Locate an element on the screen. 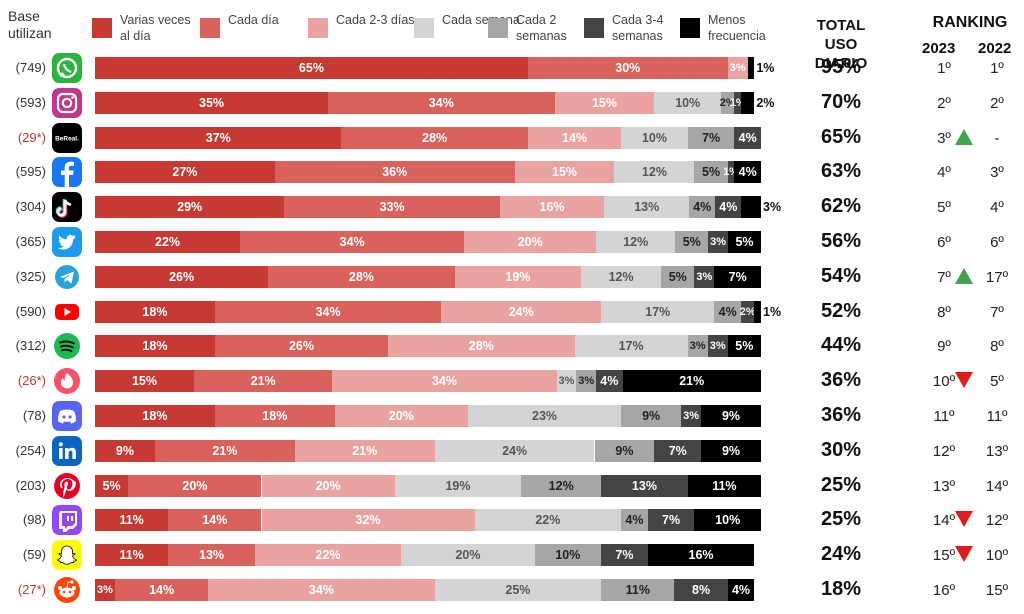 The width and height of the screenshot is (1024, 614). bar-segment-label: 7% is located at coordinates (711, 137).